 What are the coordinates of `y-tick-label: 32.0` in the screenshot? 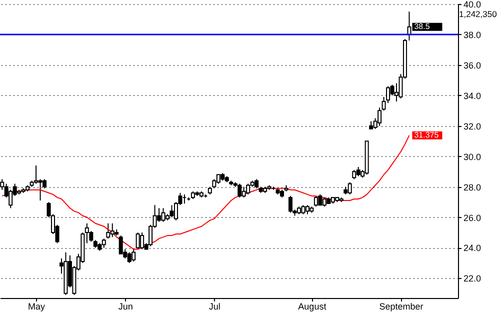 It's located at (473, 126).